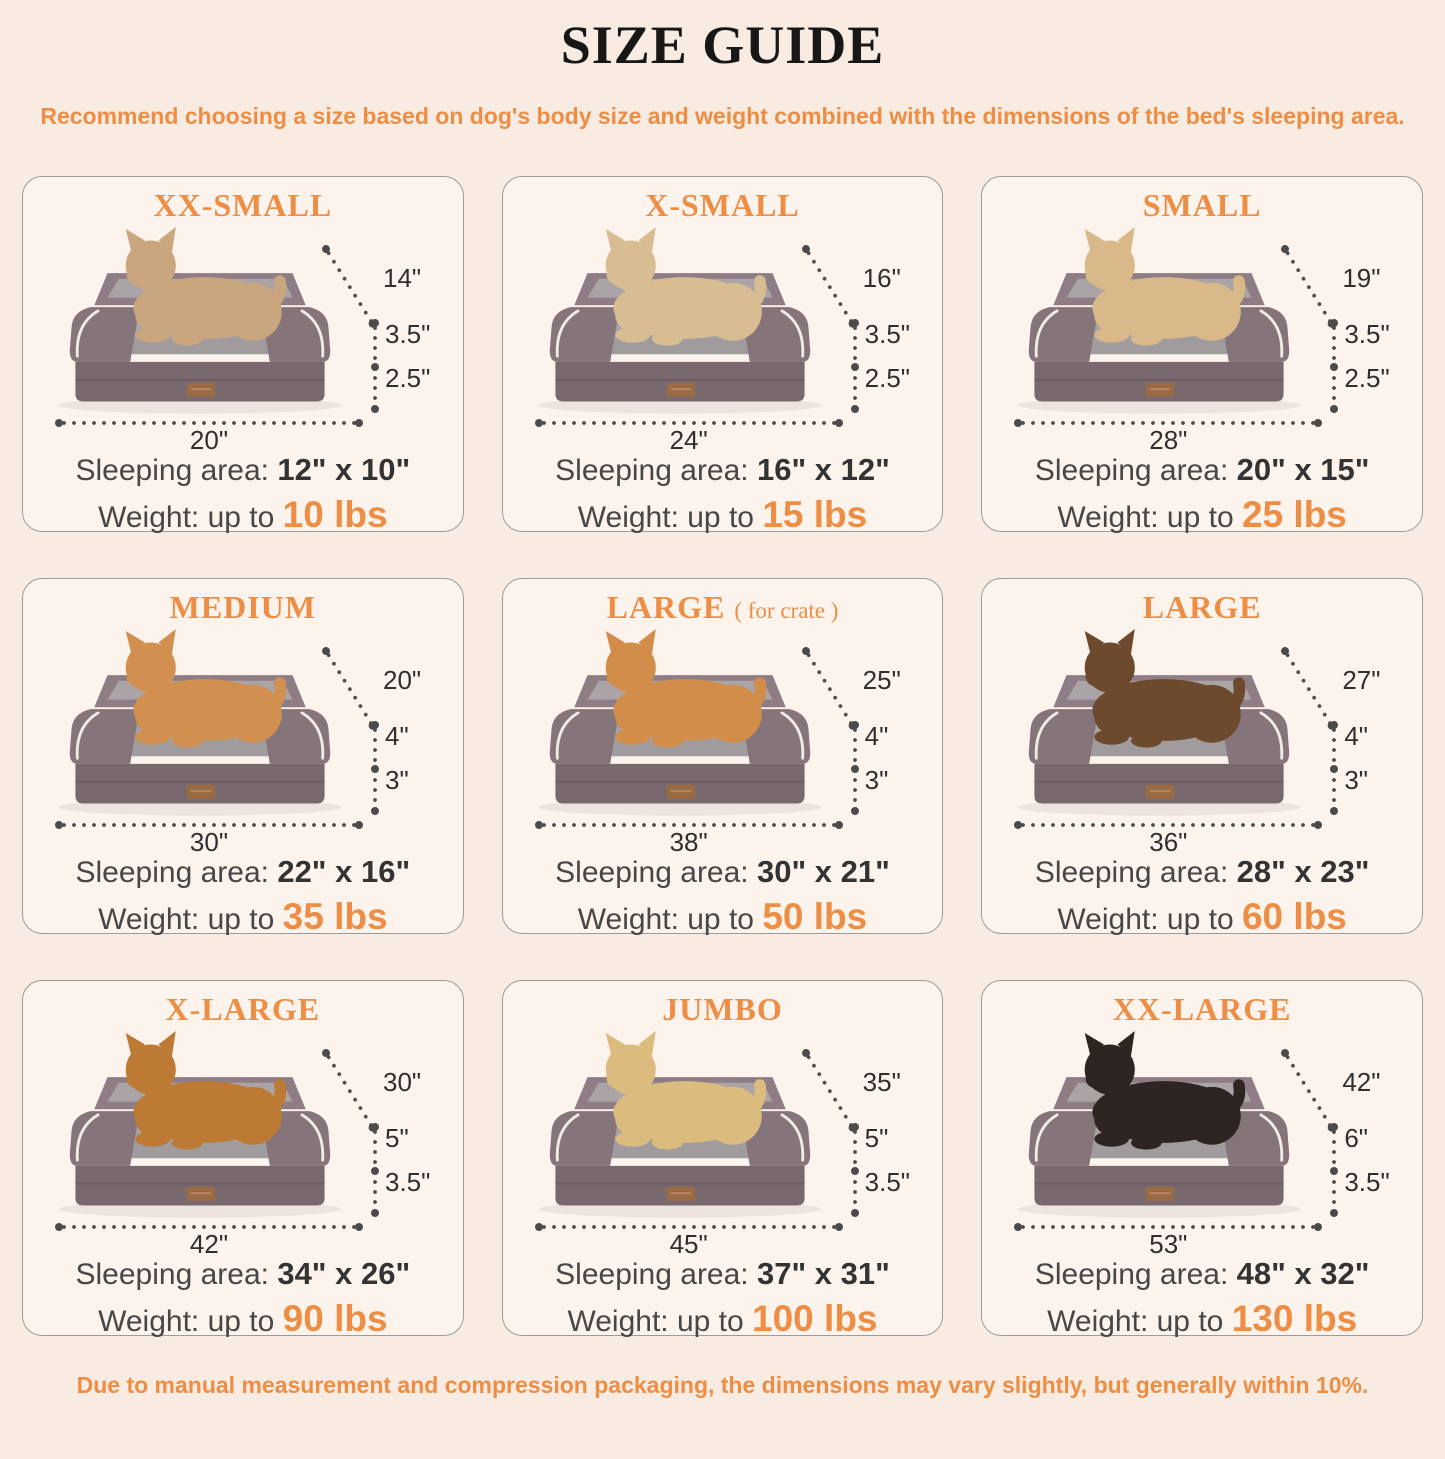 The width and height of the screenshot is (1445, 1459). I want to click on dimension-upper-height-label: 5", so click(397, 1137).